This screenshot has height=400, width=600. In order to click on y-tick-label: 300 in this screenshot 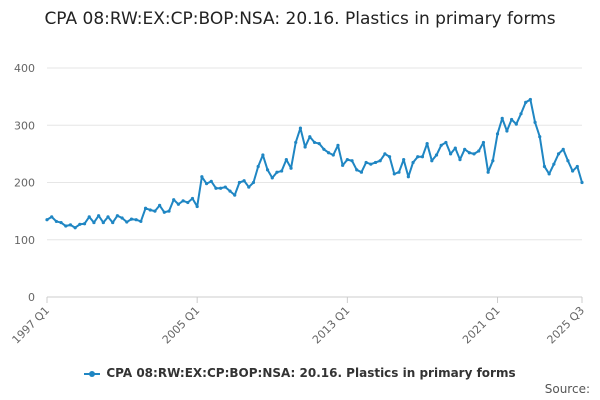, I will do `click(24, 125)`.